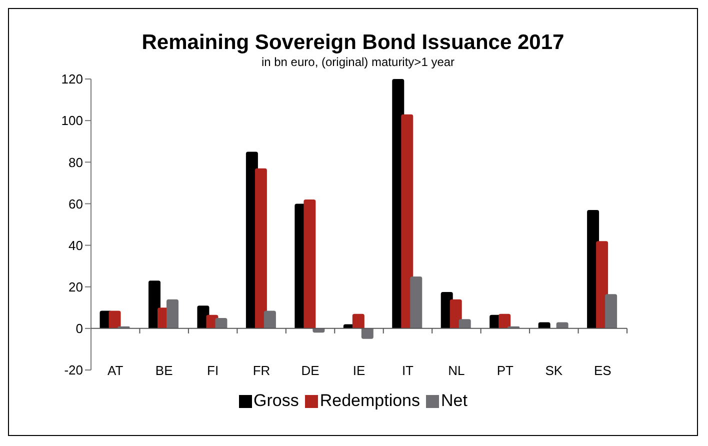 The width and height of the screenshot is (708, 446). I want to click on legend-label: Gross, so click(276, 401).